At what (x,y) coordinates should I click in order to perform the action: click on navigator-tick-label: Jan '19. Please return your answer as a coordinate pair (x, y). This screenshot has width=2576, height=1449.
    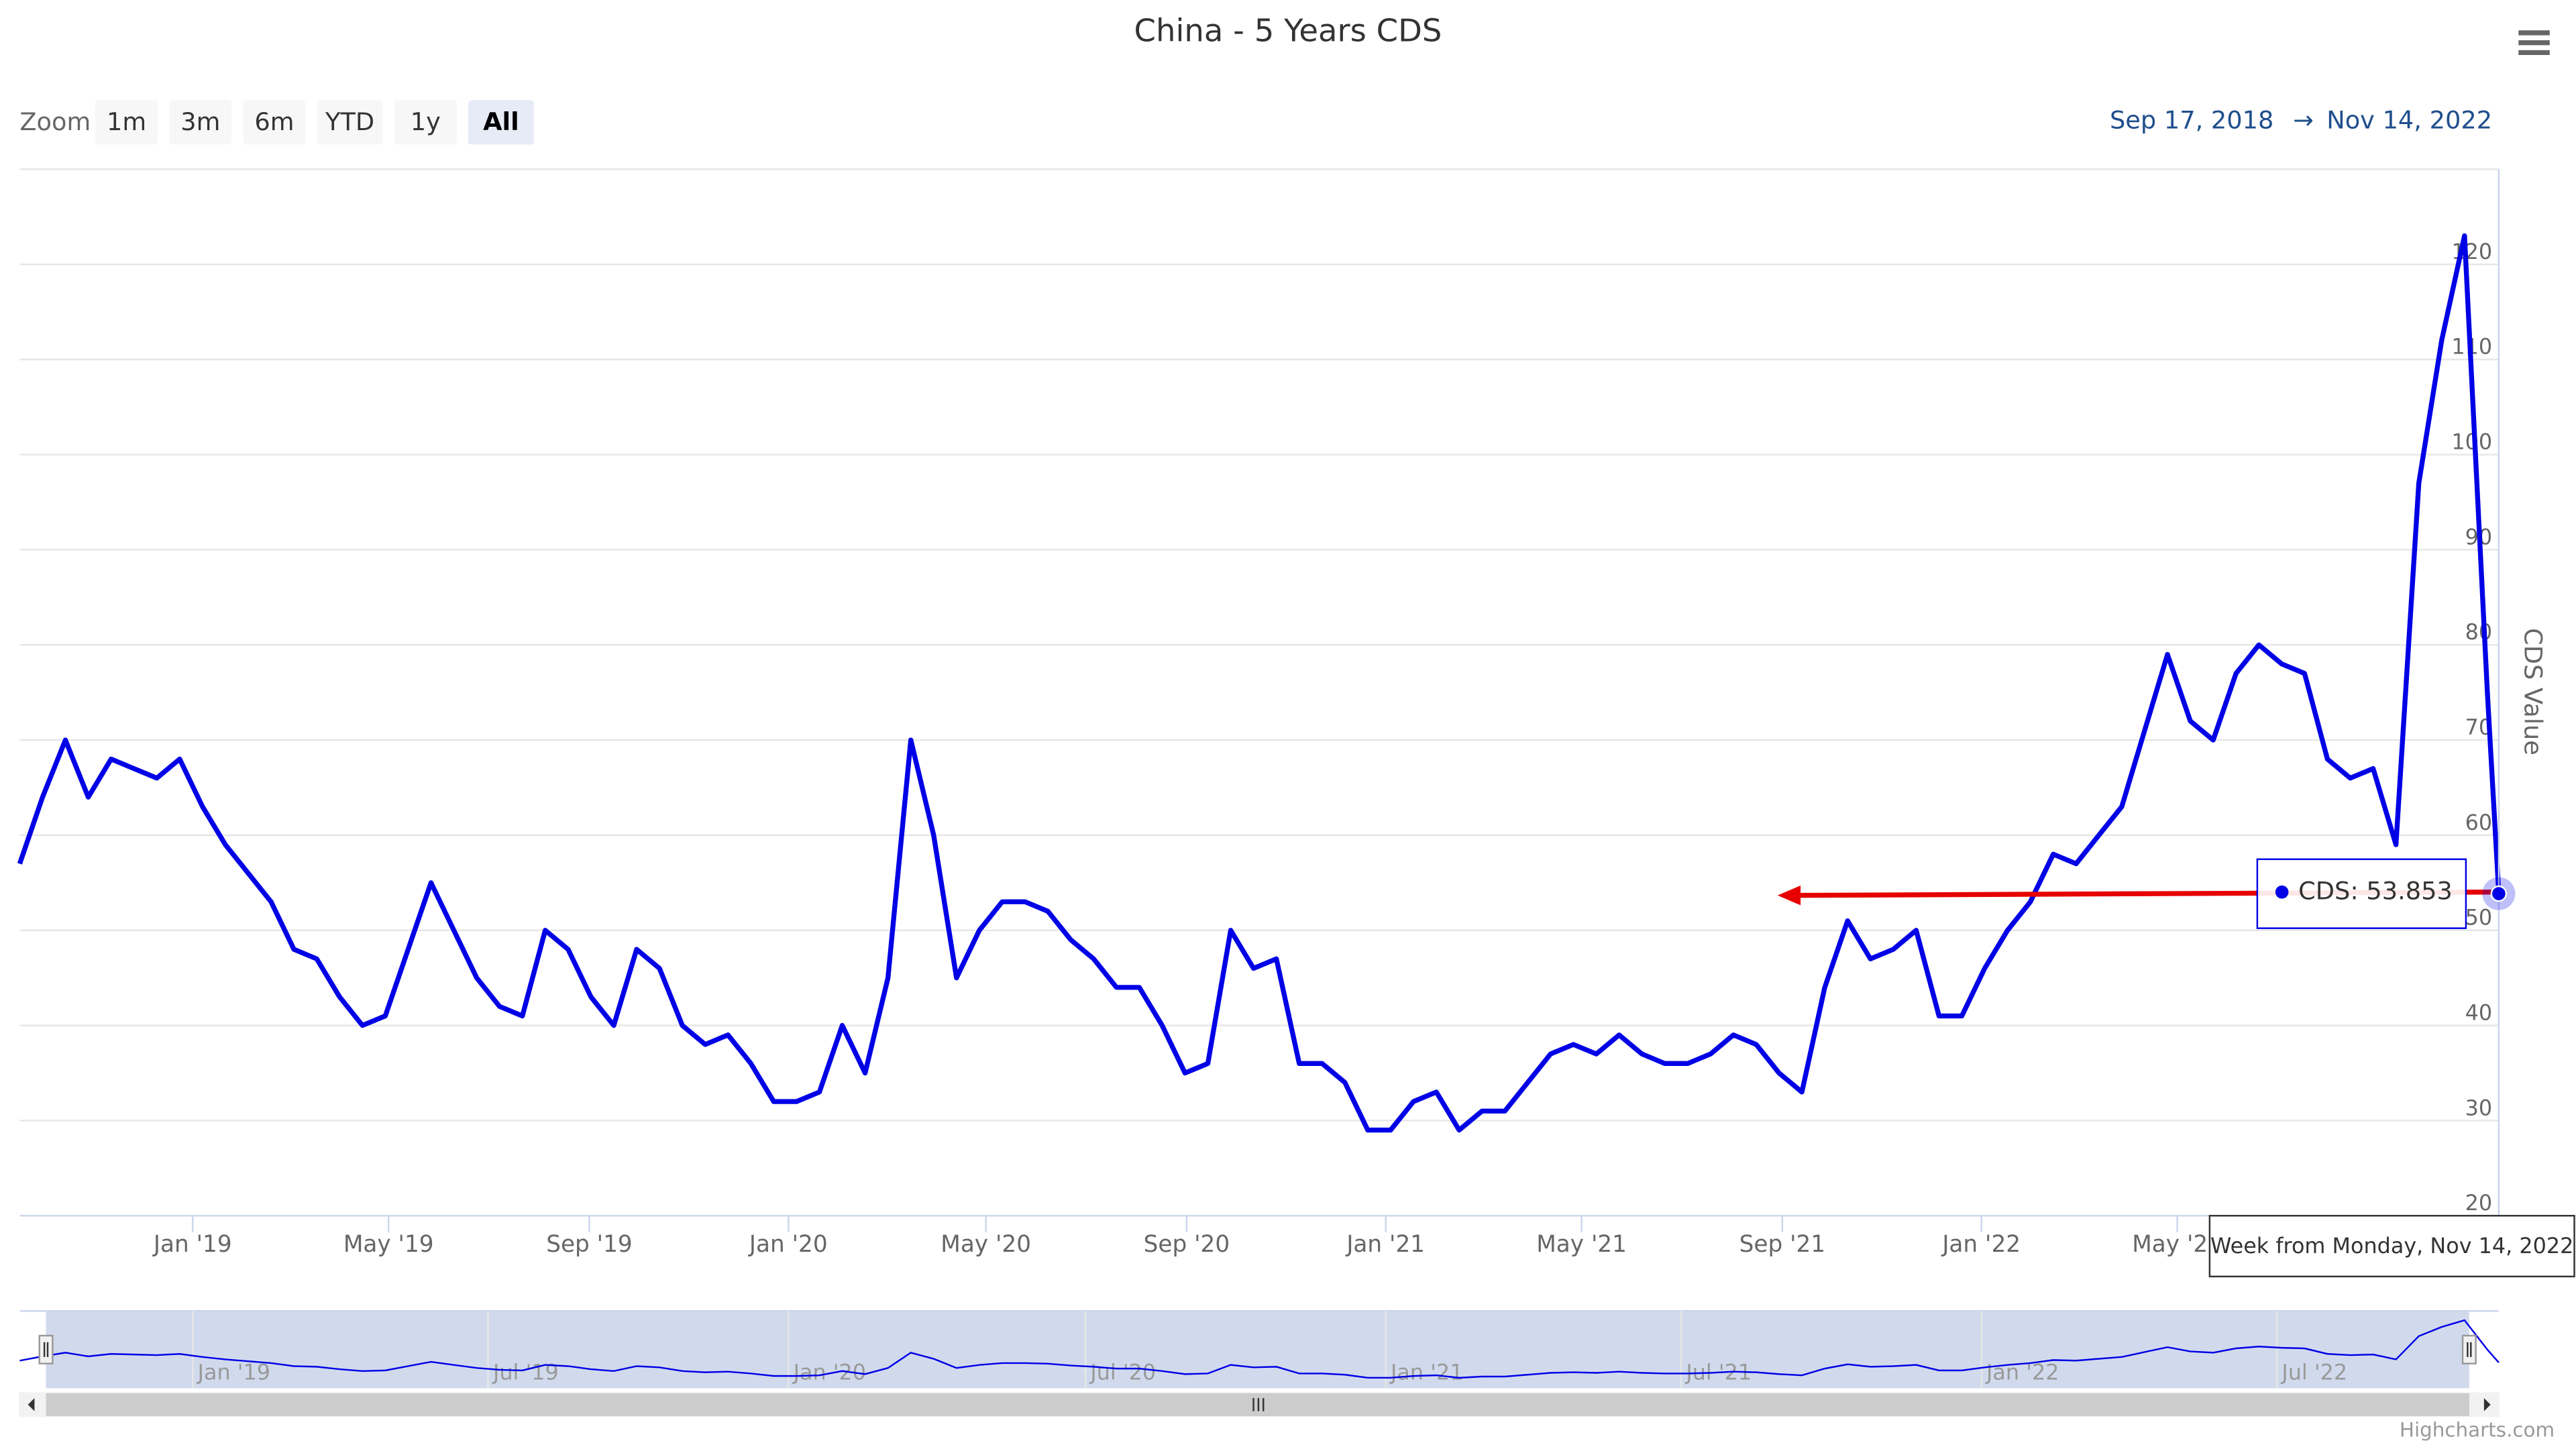
    Looking at the image, I should click on (233, 1372).